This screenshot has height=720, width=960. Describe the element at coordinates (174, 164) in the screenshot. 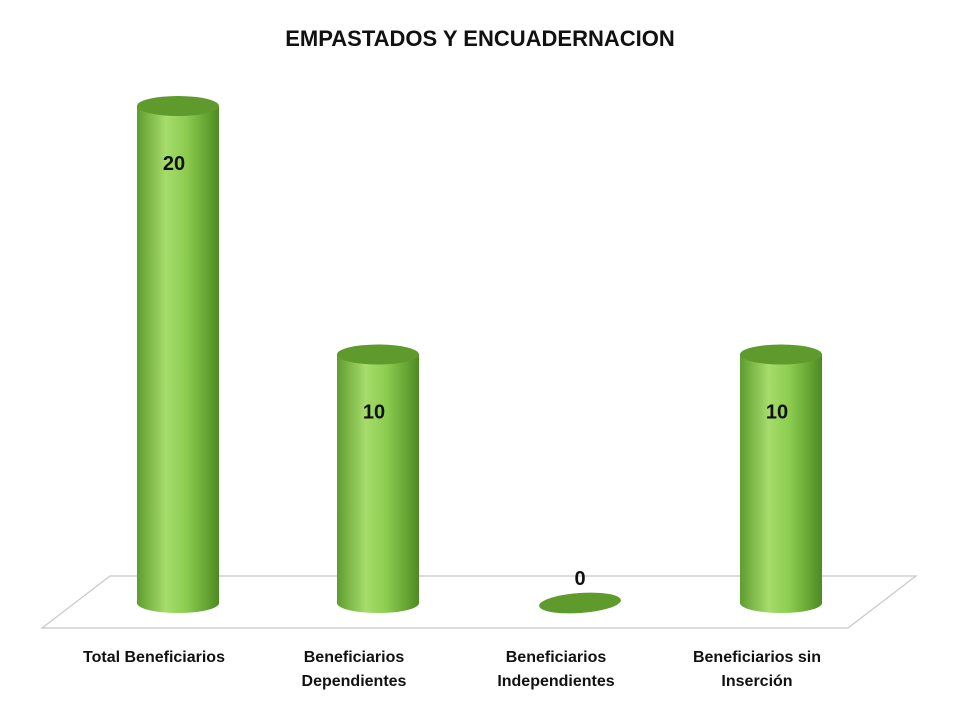

I see `data-label-0: 20` at that location.